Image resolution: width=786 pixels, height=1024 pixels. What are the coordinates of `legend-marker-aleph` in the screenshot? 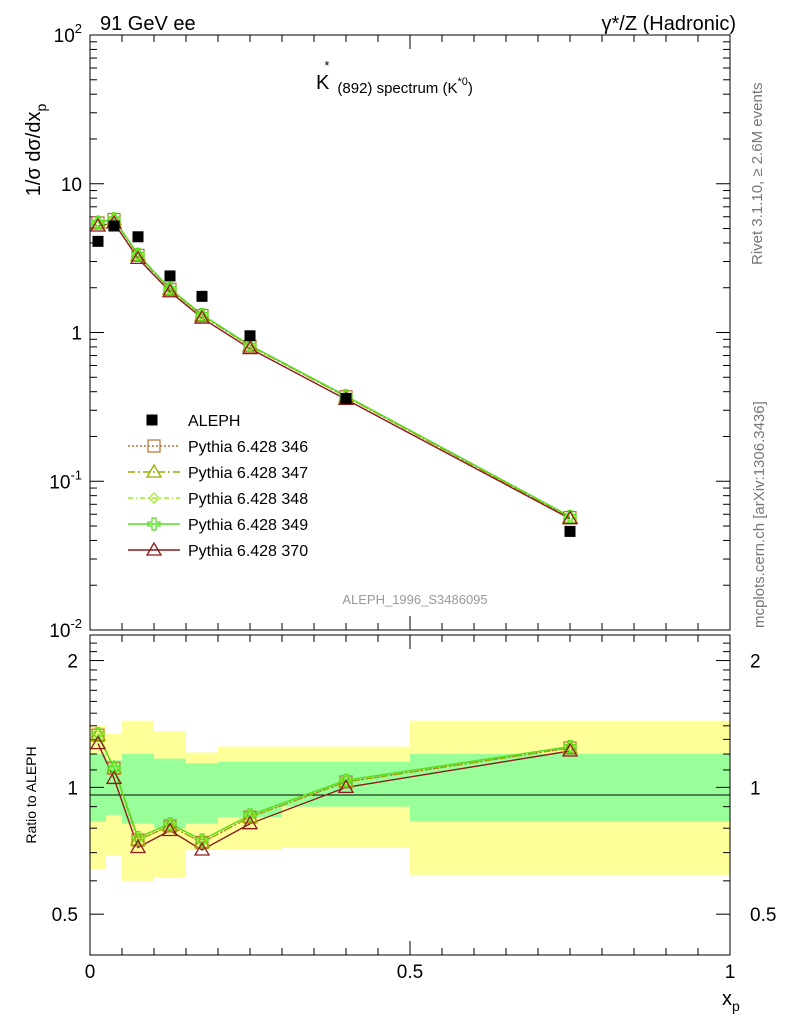 It's located at (152, 420).